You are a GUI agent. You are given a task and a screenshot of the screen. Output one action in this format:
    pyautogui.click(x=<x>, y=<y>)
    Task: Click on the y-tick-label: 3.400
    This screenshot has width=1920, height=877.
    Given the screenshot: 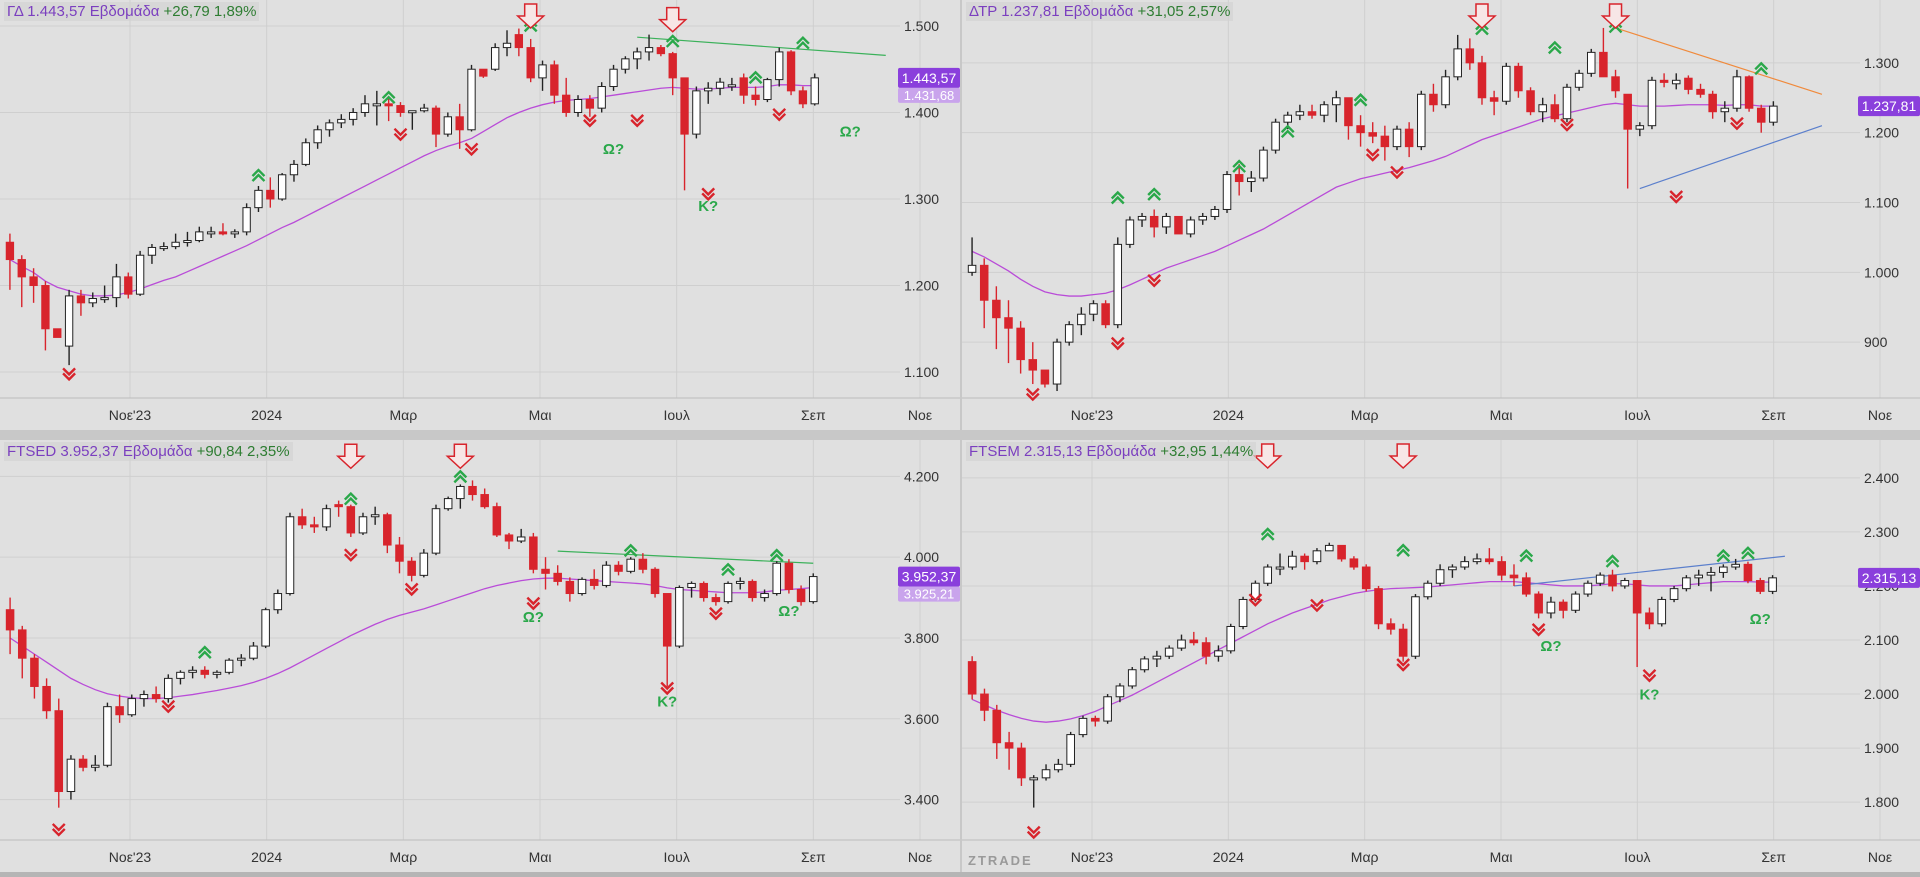 What is the action you would take?
    pyautogui.click(x=921, y=800)
    